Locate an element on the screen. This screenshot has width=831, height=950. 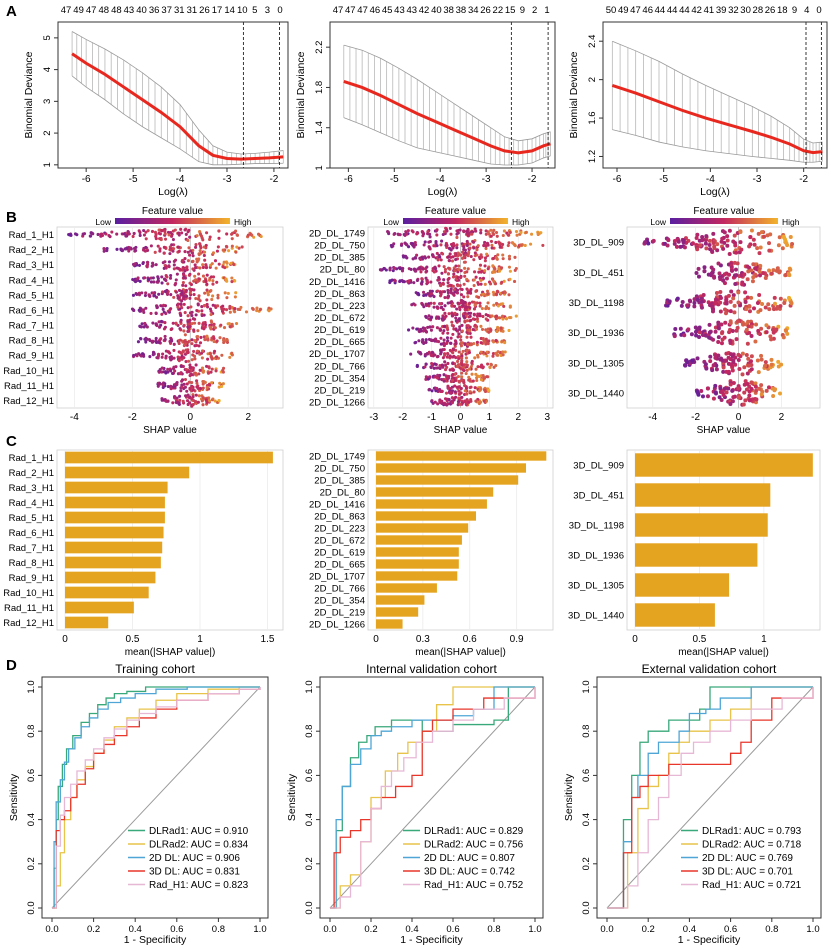
x-tick-label: 0.2 is located at coordinates (93, 929).